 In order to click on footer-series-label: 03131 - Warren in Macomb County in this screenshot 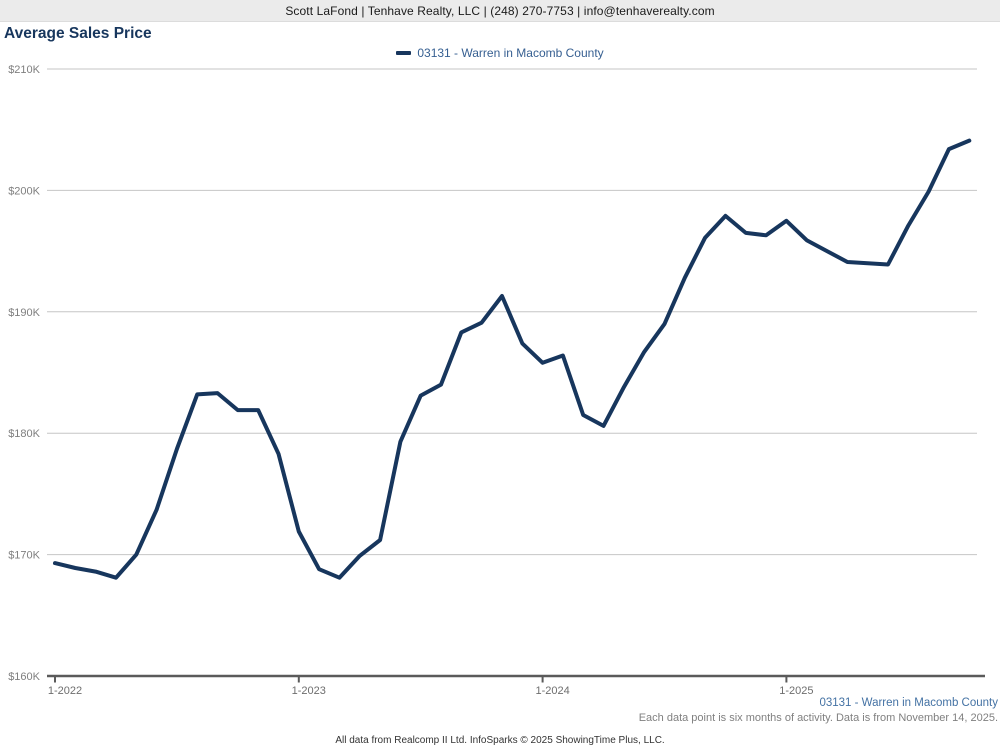, I will do `click(908, 703)`.